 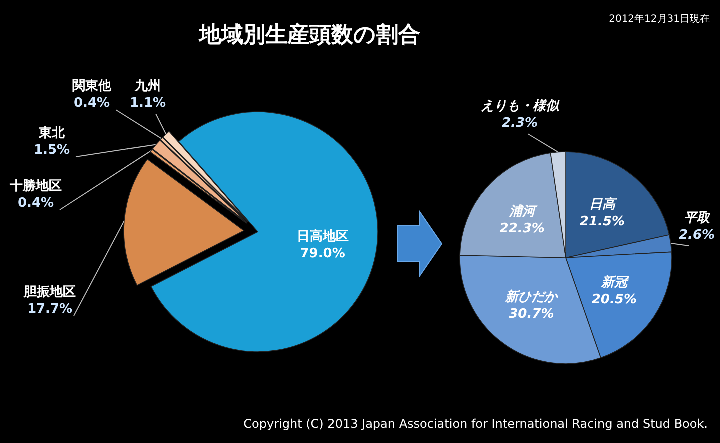 What do you see at coordinates (476, 424) in the screenshot?
I see `text: Copyright (C) 2013 Japan Association for International Racing and Stud Book.` at bounding box center [476, 424].